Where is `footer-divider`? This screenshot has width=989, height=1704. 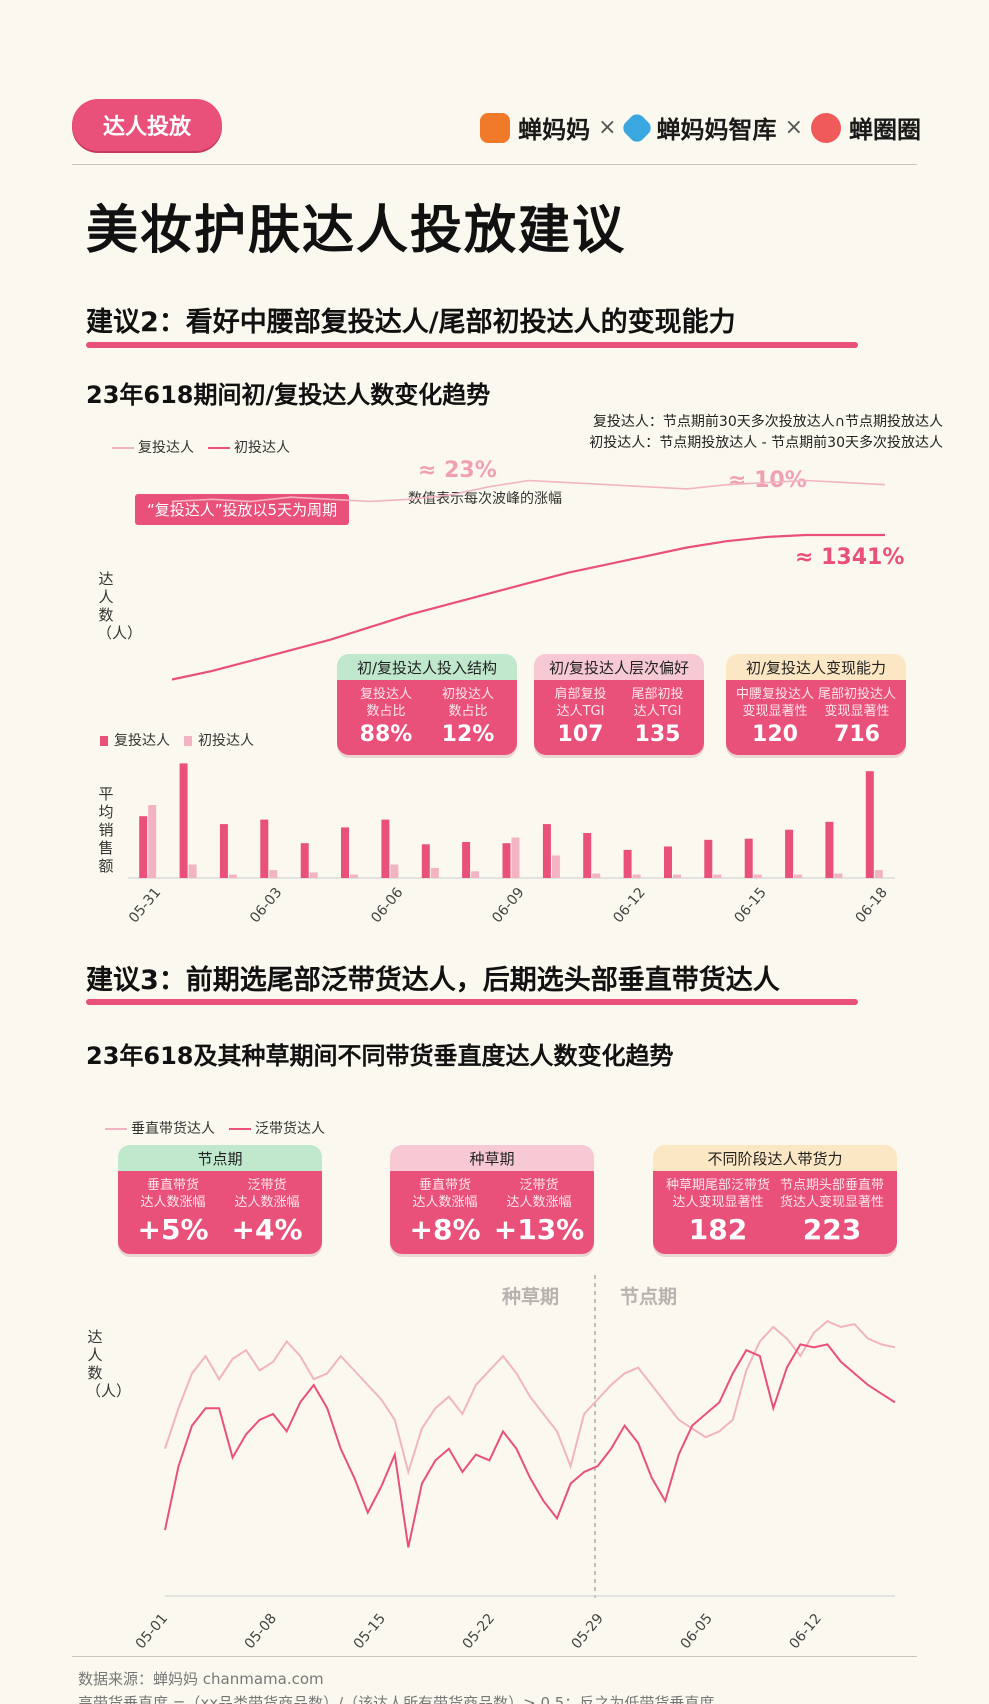 footer-divider is located at coordinates (494, 1656).